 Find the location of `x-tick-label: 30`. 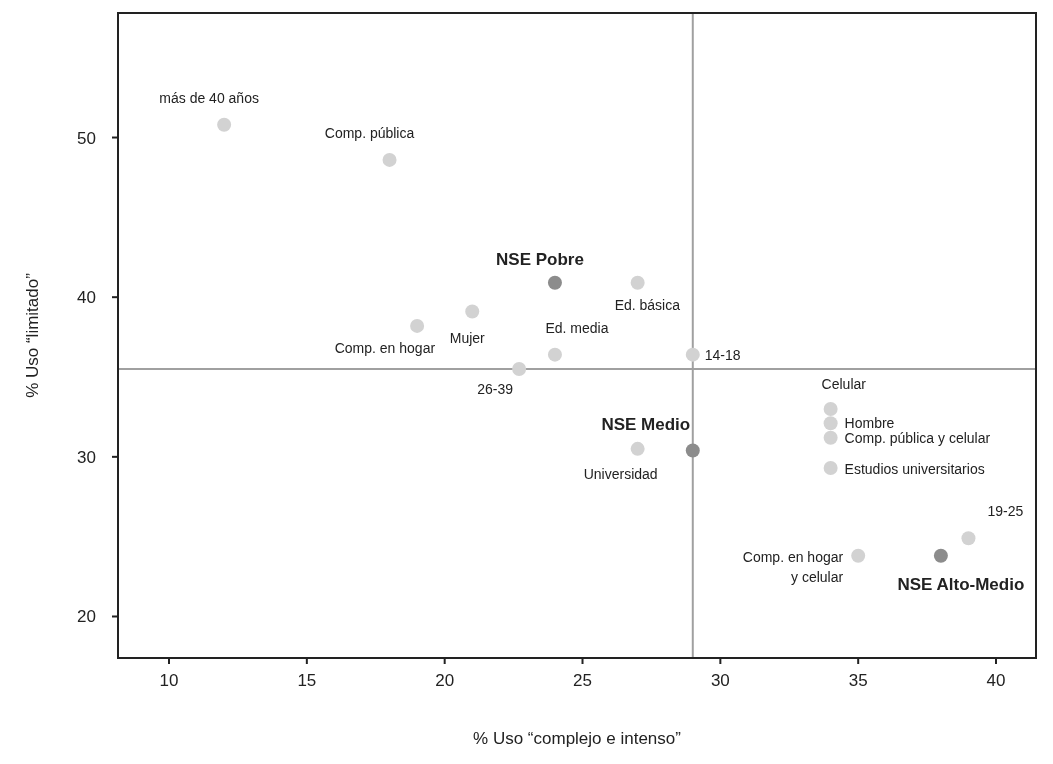

x-tick-label: 30 is located at coordinates (720, 680).